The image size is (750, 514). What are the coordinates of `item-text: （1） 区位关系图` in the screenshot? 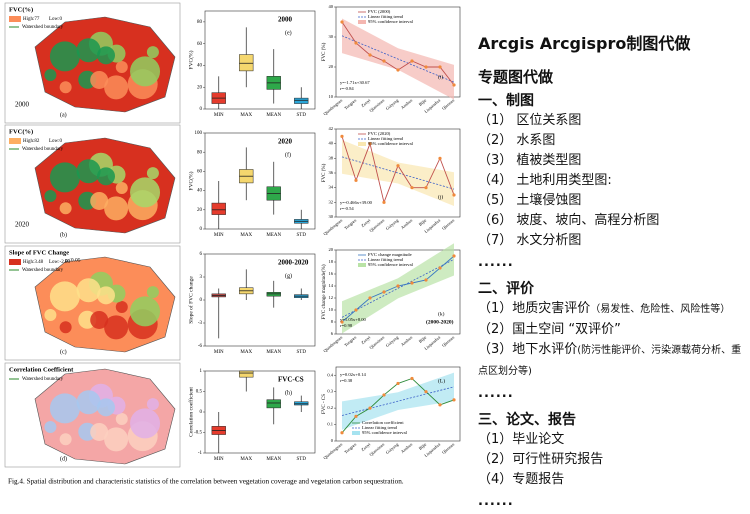 It's located at (530, 120).